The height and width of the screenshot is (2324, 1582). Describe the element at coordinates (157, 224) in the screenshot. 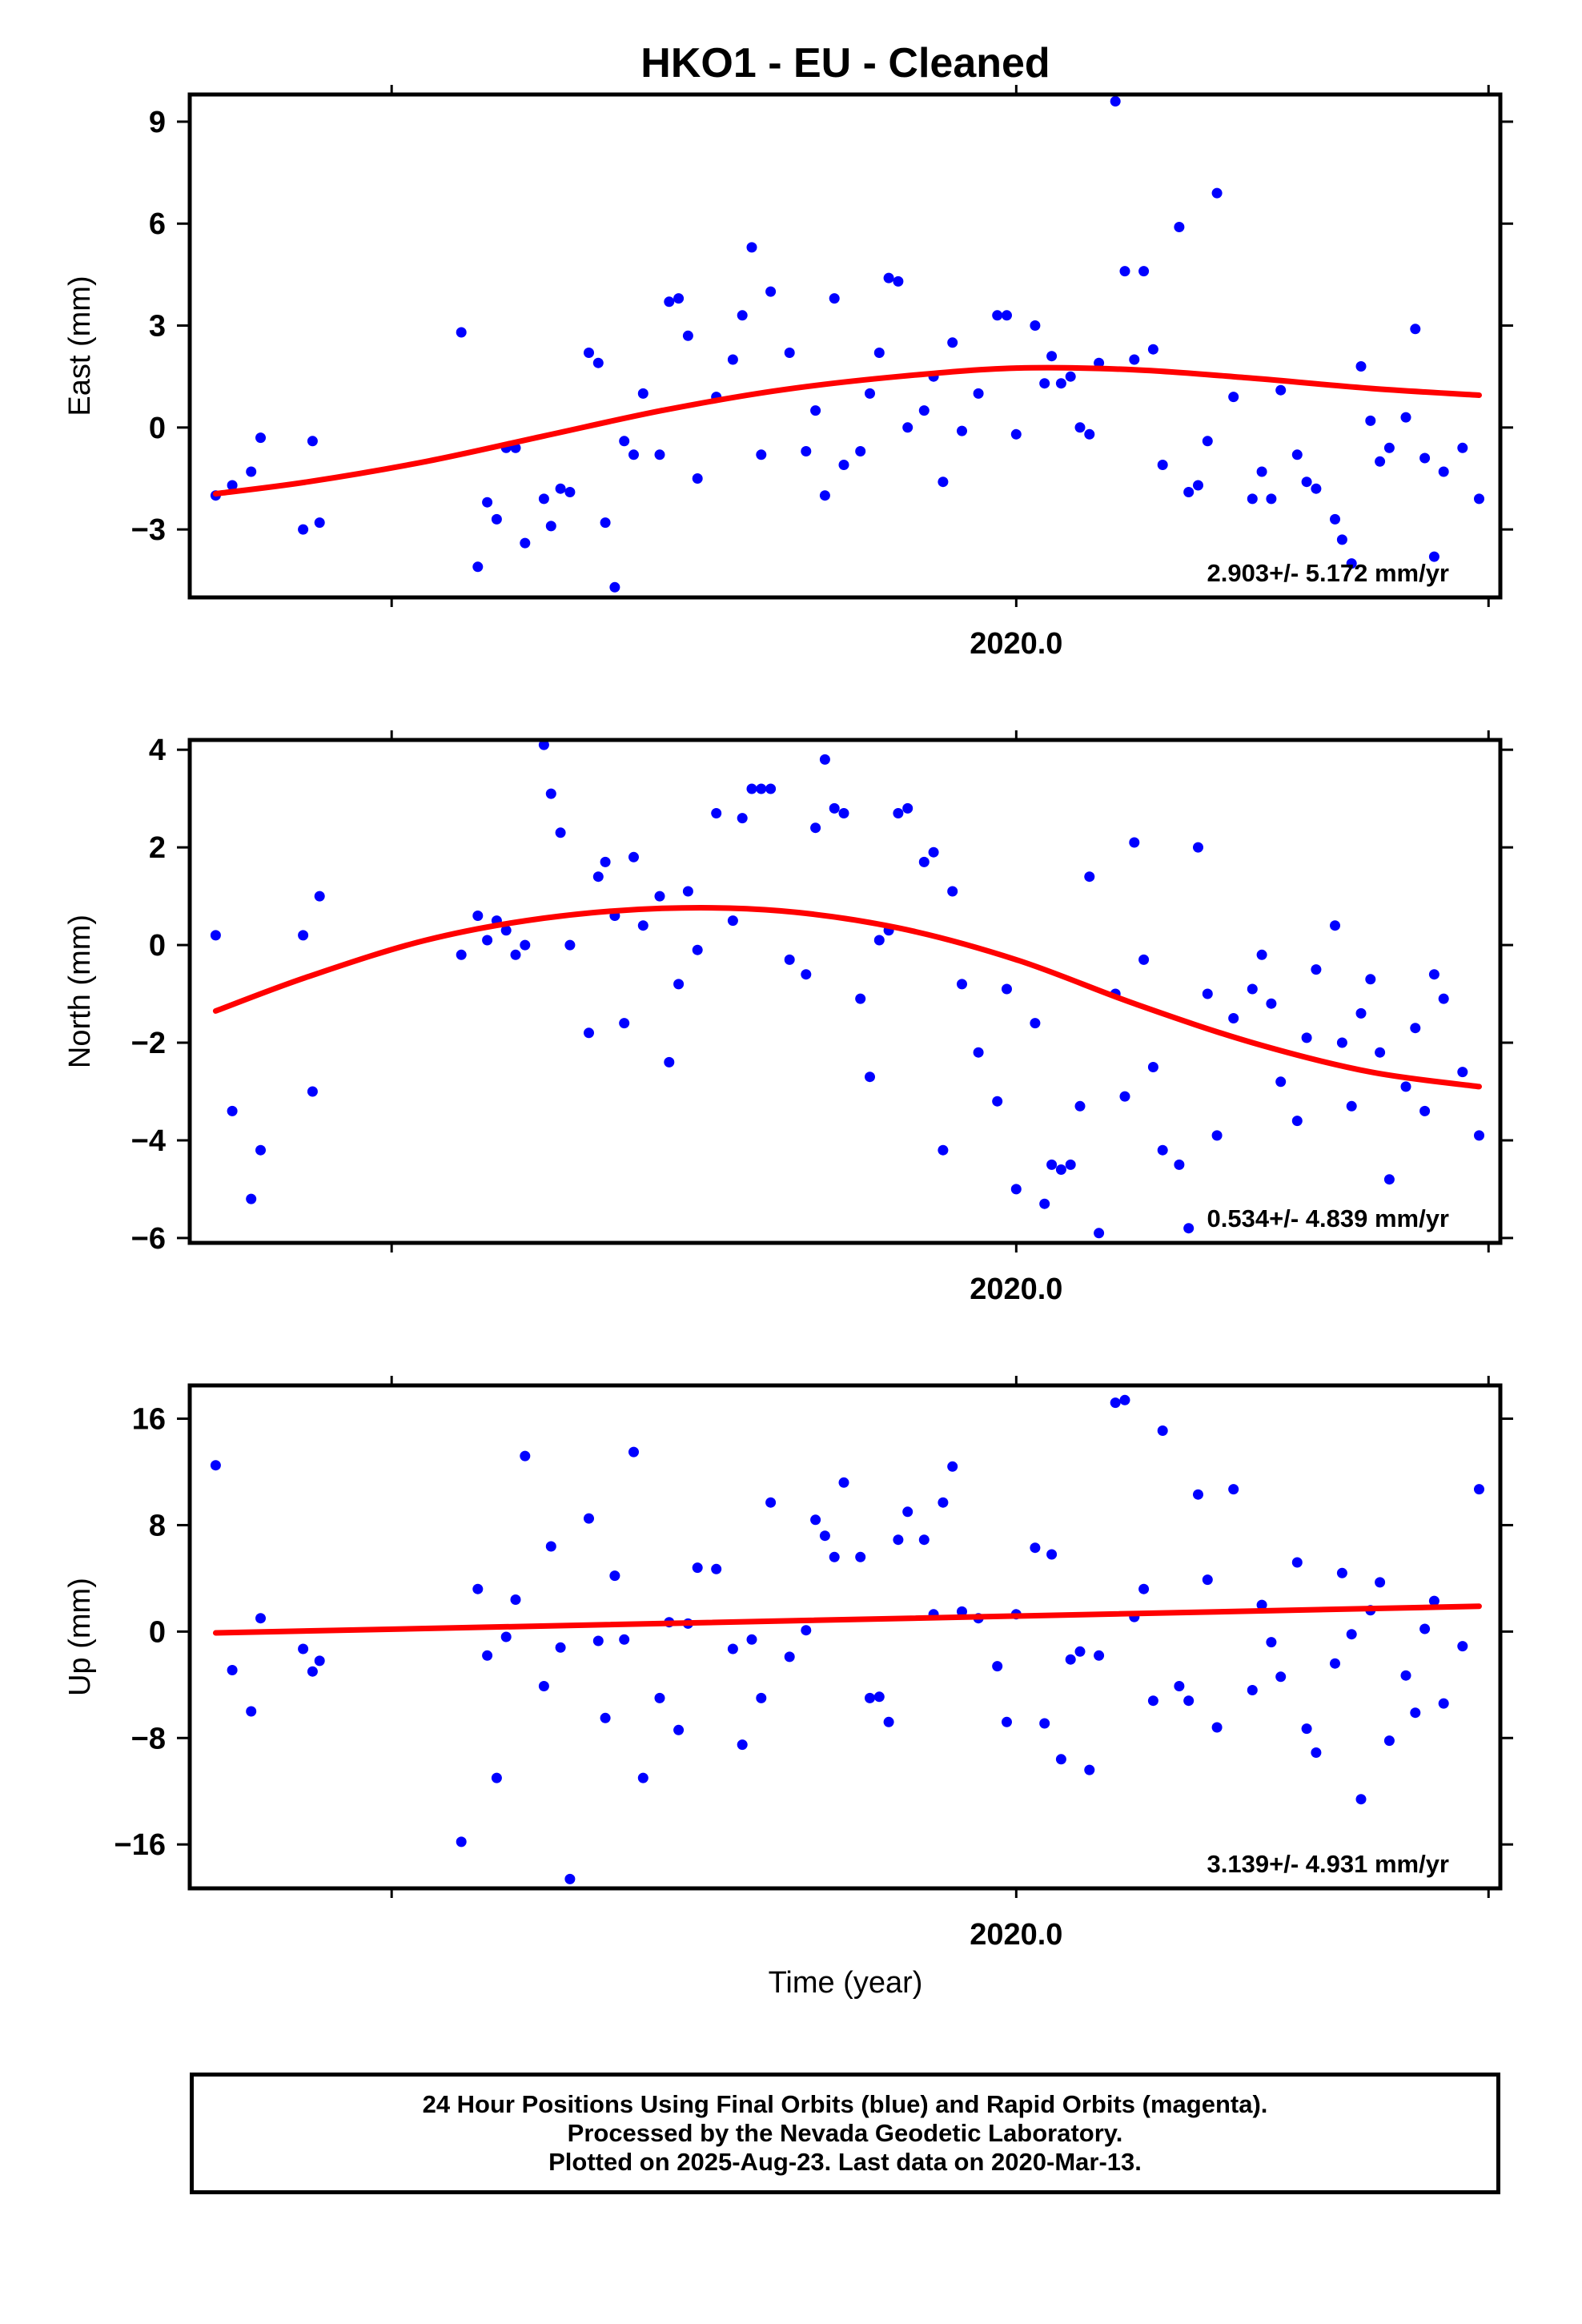

I see `y-tick-label: 6` at that location.